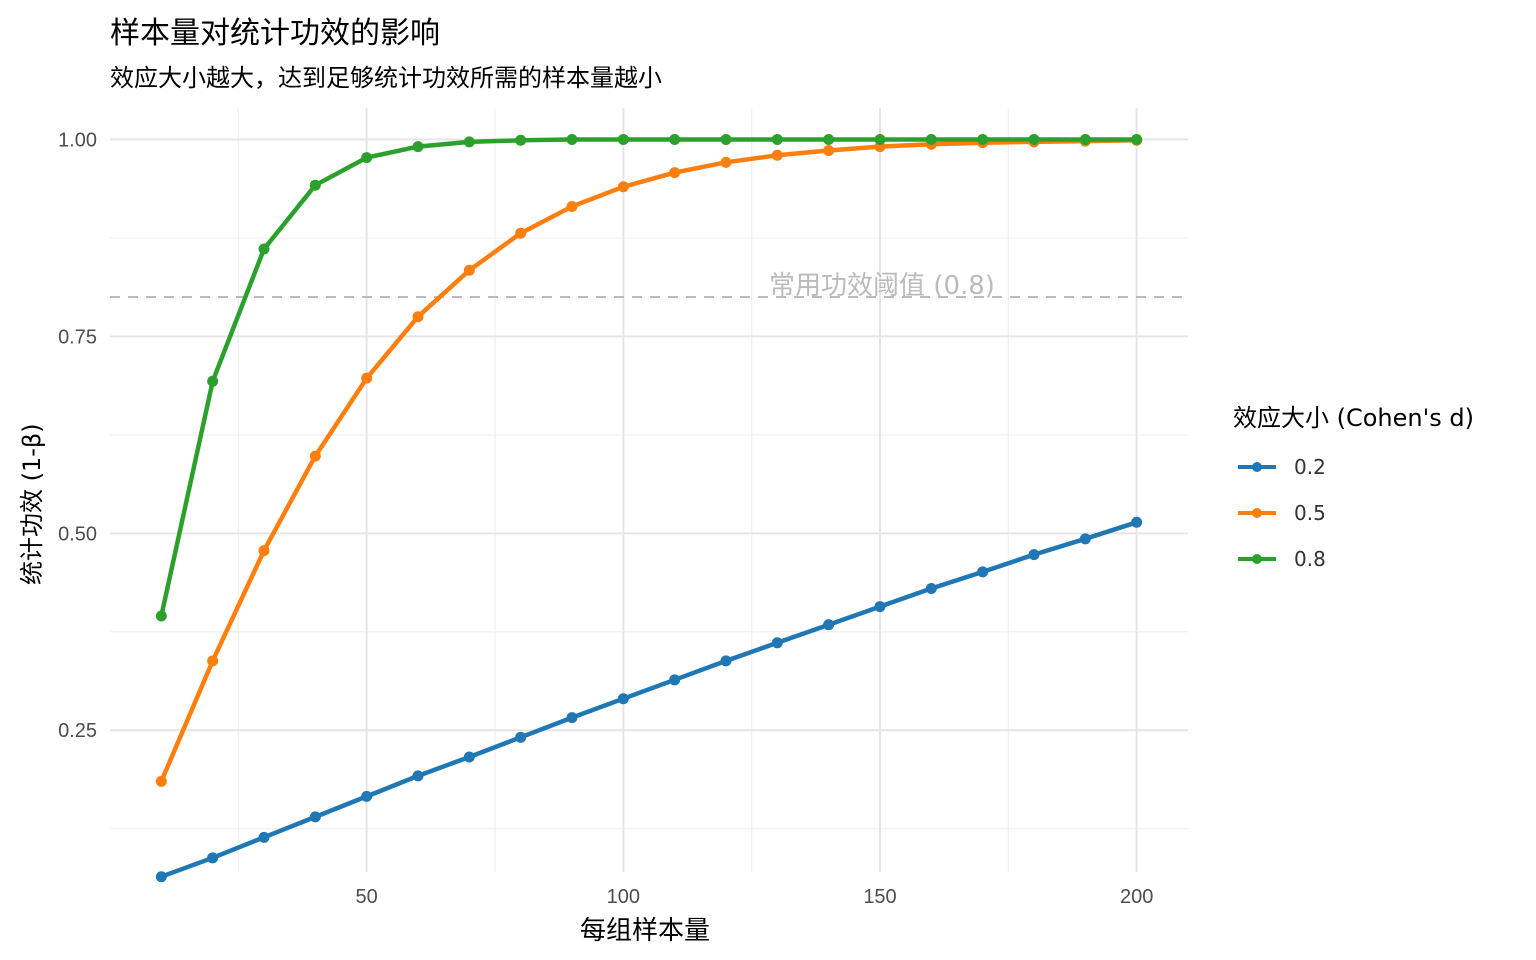 This screenshot has height=960, width=1536. I want to click on x-tick-label-0: 50, so click(367, 897).